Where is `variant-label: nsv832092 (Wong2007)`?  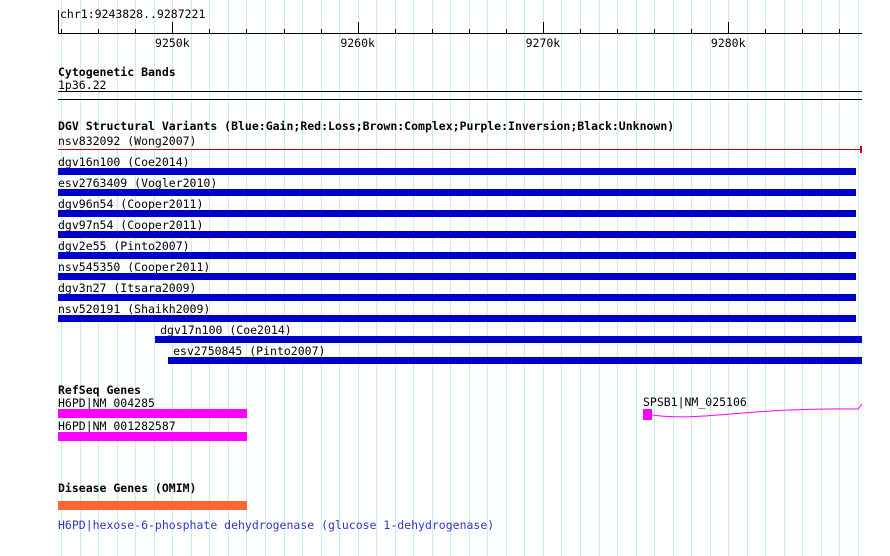 variant-label: nsv832092 (Wong2007) is located at coordinates (127, 141).